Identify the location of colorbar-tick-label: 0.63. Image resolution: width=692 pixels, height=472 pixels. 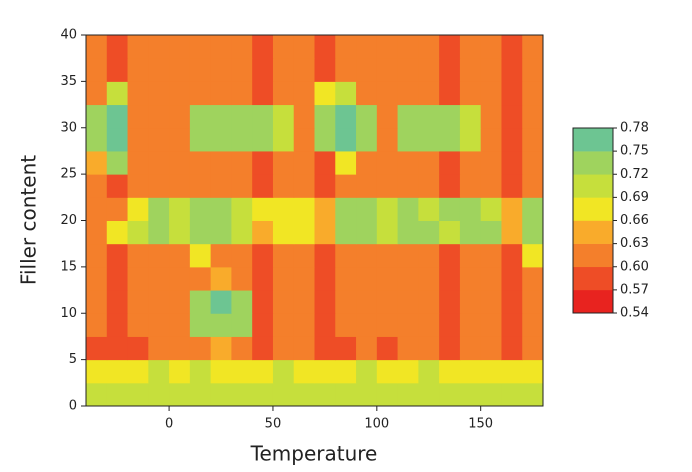
(634, 243).